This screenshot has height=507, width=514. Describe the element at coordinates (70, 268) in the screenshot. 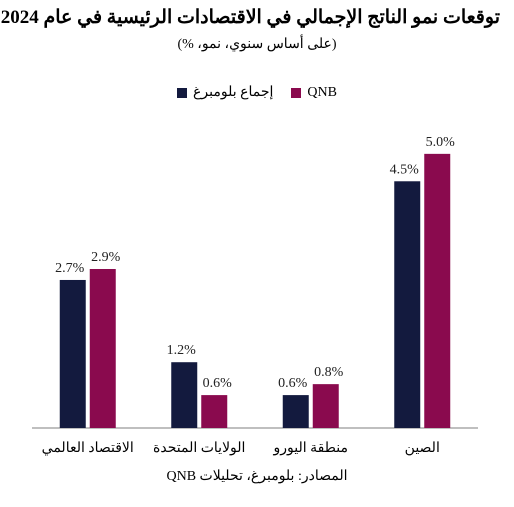

I see `data-label-bloomberg-0: 2.7%` at that location.